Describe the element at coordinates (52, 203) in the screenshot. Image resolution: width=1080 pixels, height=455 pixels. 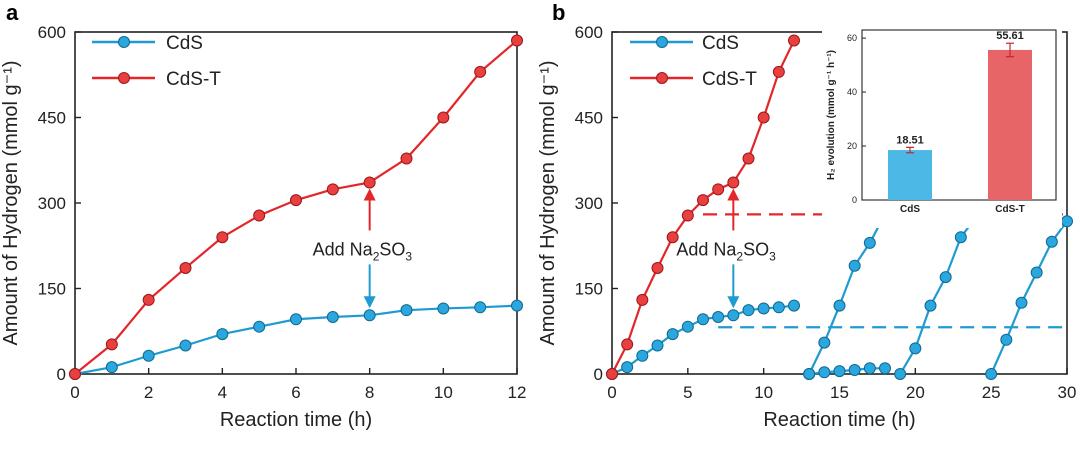
I see `y-tick-label: 300` at that location.